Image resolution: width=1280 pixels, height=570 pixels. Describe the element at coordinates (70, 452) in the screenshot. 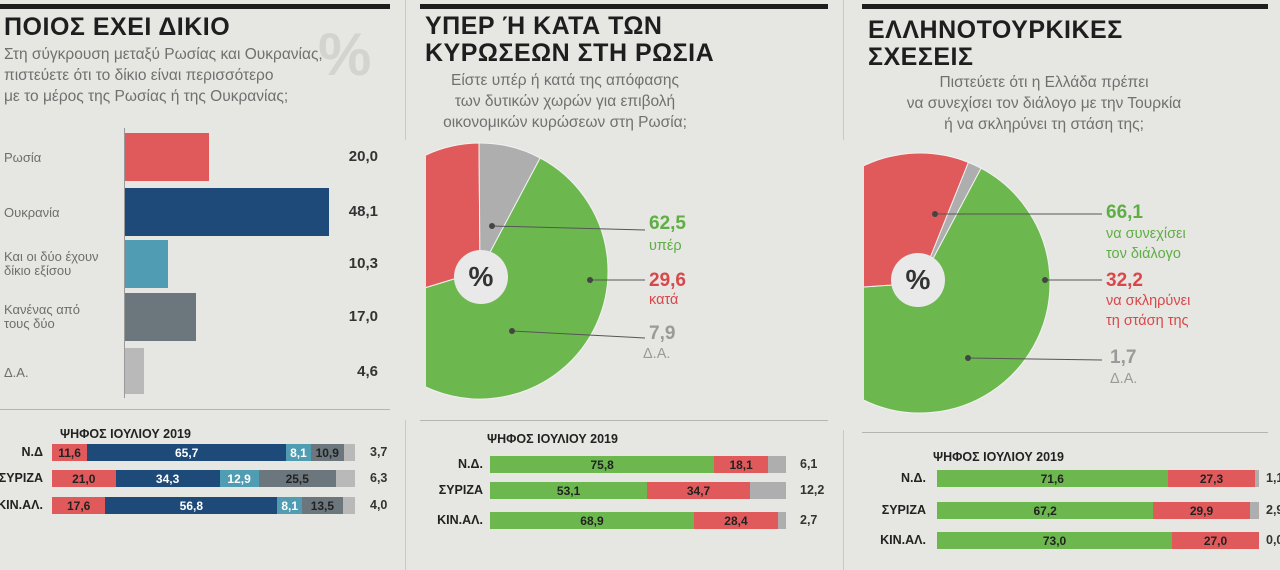

I see `party-strip-segment: 11,6` at that location.